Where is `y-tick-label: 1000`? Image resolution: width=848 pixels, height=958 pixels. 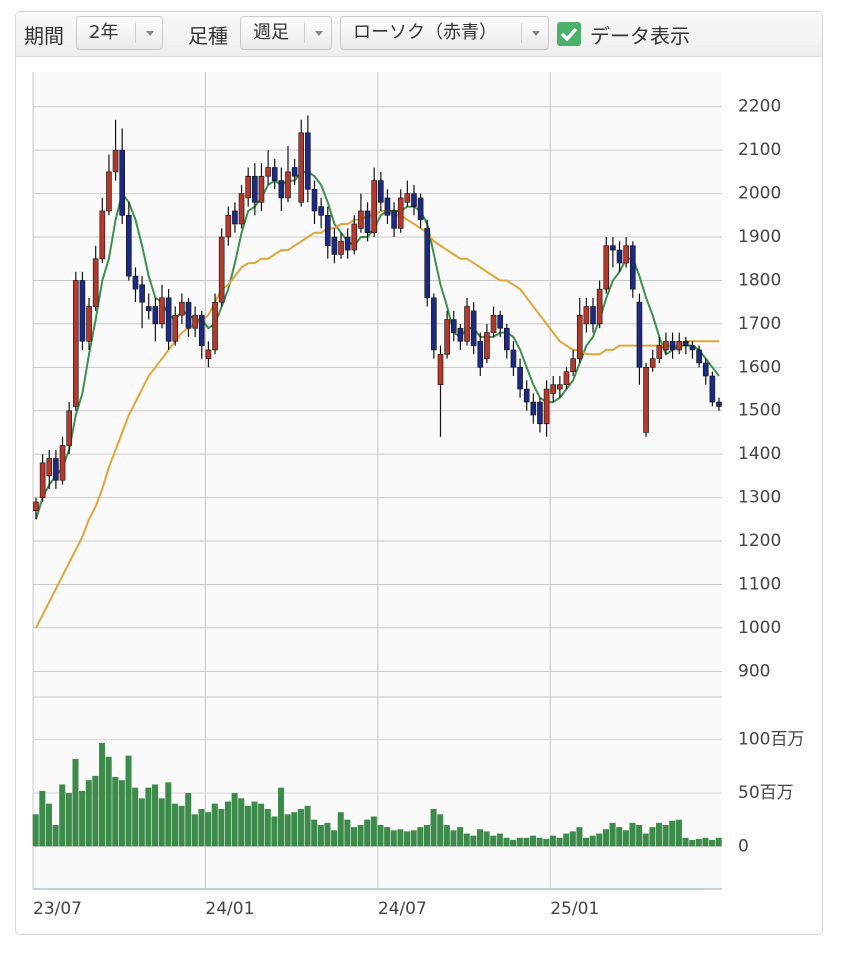
y-tick-label: 1000 is located at coordinates (759, 628).